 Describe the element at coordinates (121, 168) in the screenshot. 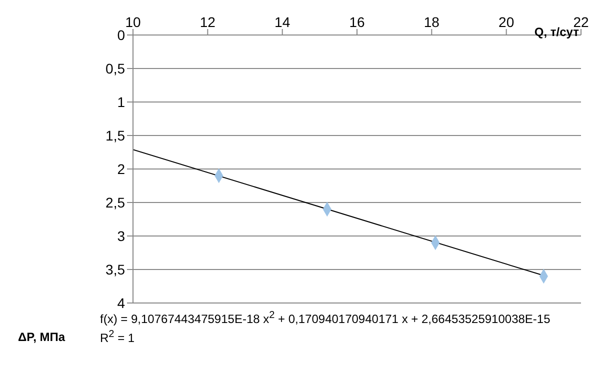

I see `y-tick-label: 2` at that location.